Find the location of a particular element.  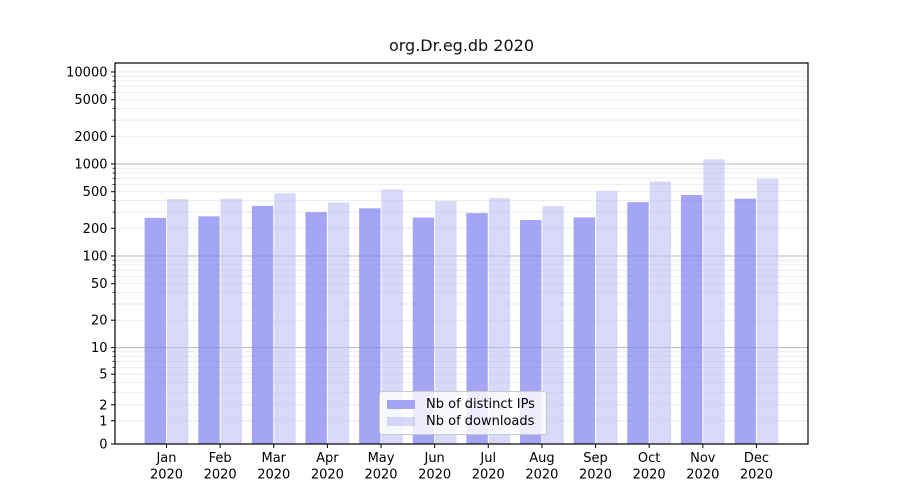

bar-distinct-ips-aug is located at coordinates (531, 332).